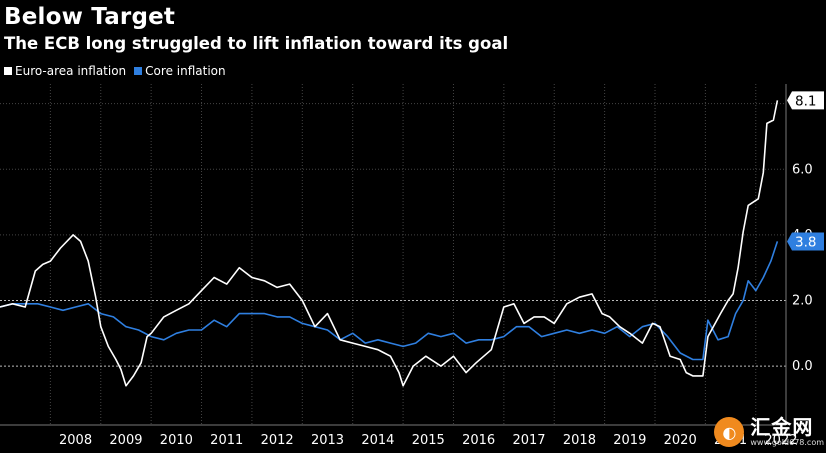 This screenshot has height=453, width=826. Describe the element at coordinates (478, 440) in the screenshot. I see `x-tick-label: 2016` at that location.